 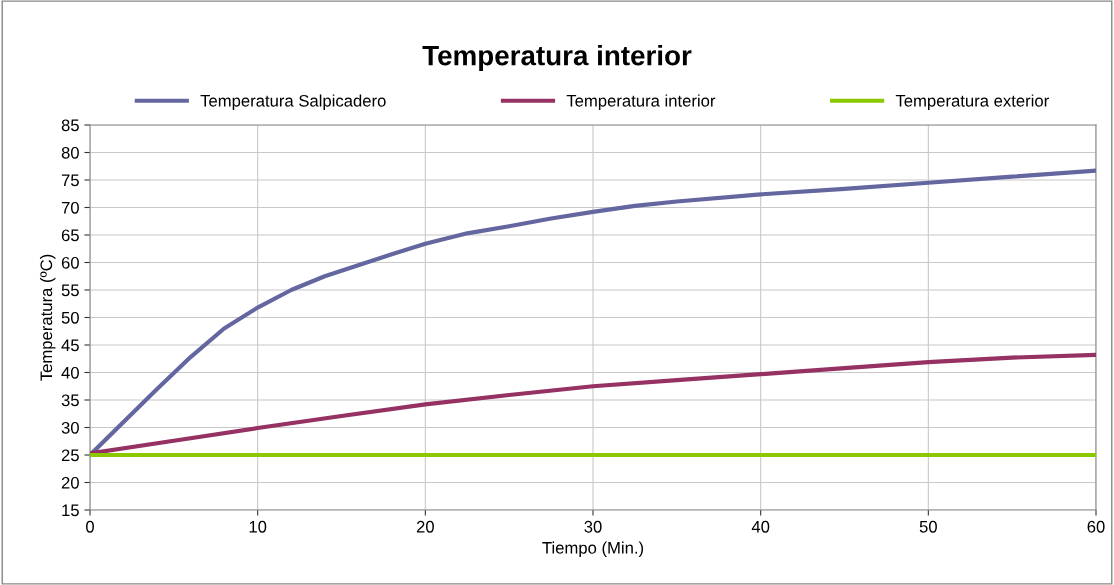 What do you see at coordinates (70, 400) in the screenshot?
I see `y-tick-label: 35` at bounding box center [70, 400].